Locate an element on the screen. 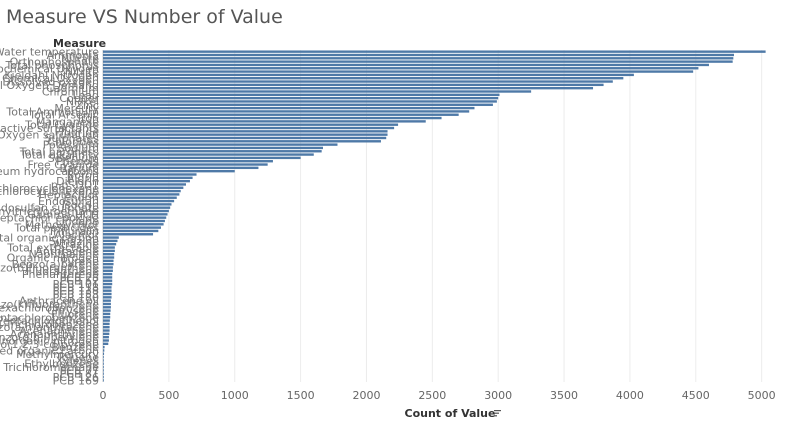  sort-descending-icon is located at coordinates (497, 413).